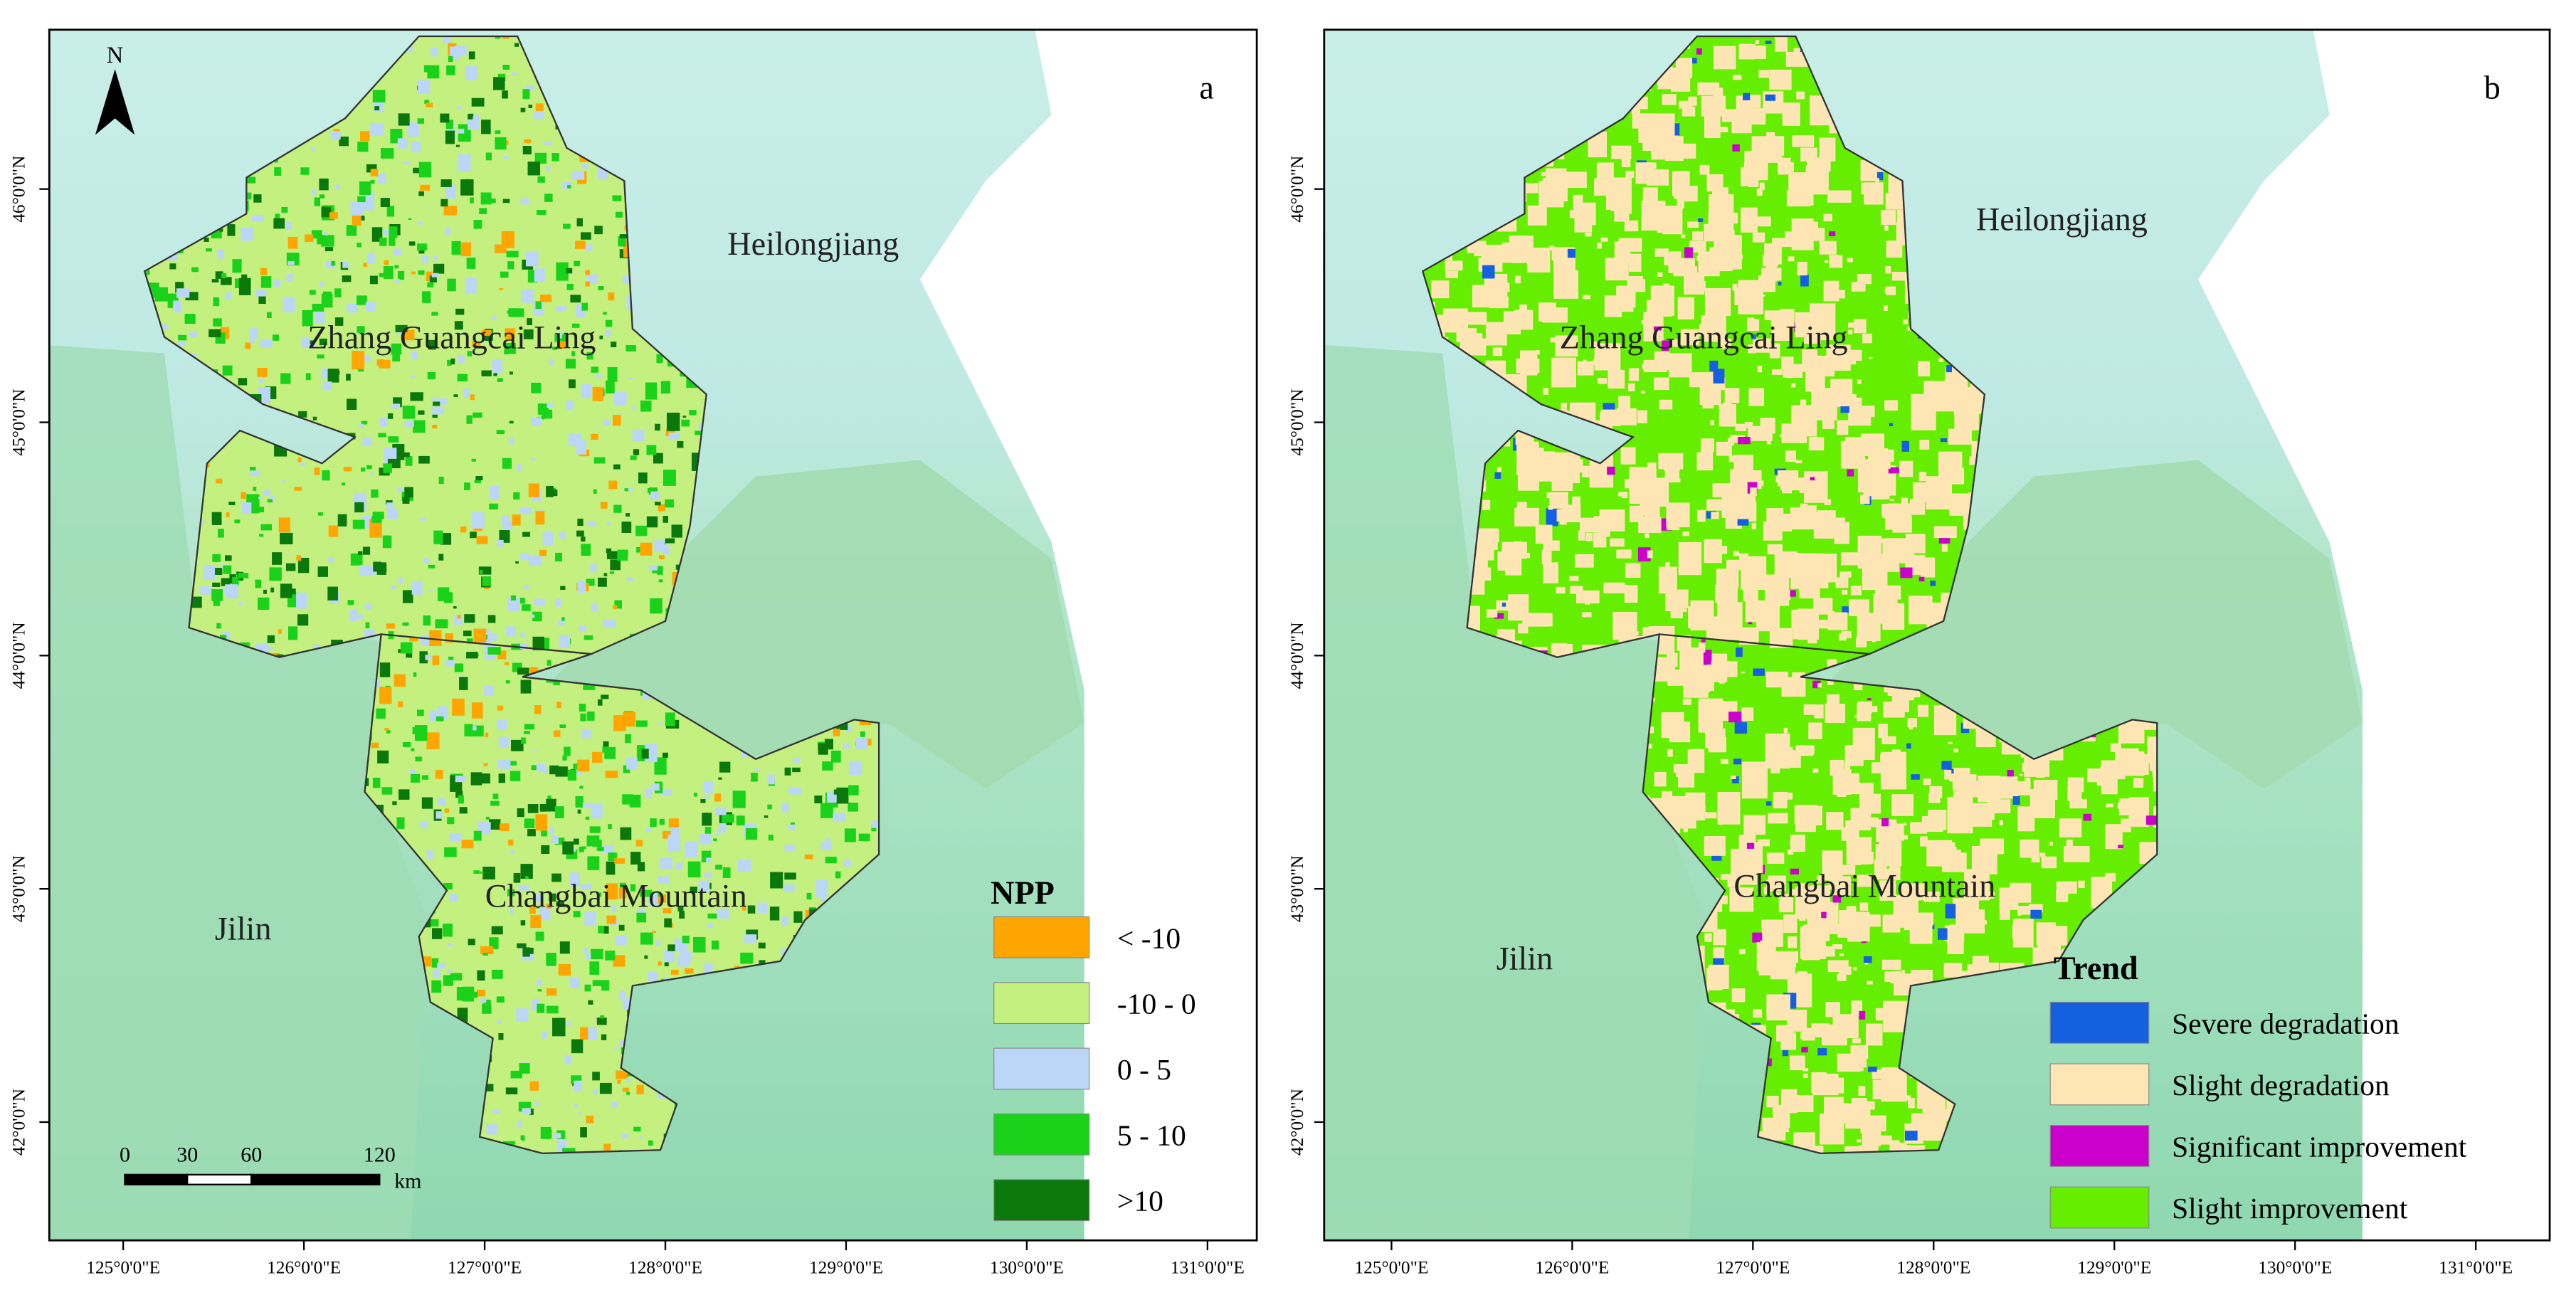 This screenshot has height=1295, width=2576. I want to click on scale-unit: km, so click(407, 1181).